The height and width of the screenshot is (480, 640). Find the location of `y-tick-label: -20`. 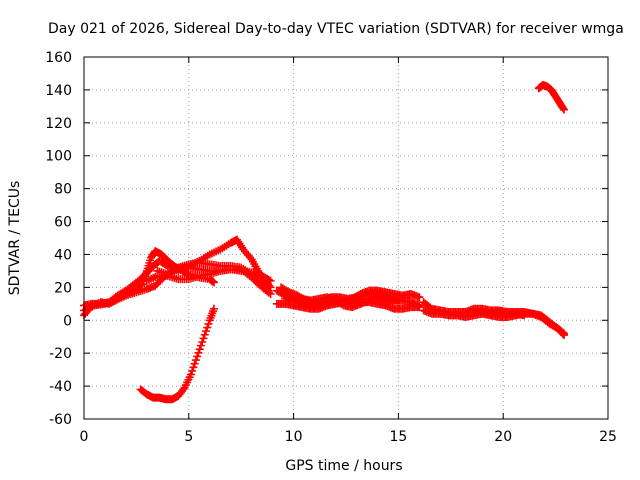

y-tick-label: -20 is located at coordinates (60, 354).